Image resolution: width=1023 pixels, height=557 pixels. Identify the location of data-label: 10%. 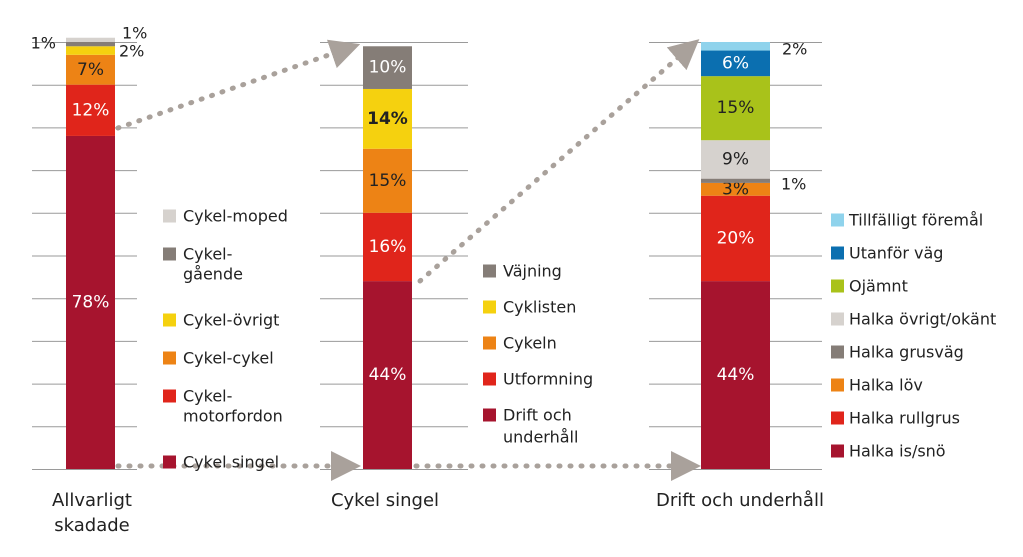
(388, 68).